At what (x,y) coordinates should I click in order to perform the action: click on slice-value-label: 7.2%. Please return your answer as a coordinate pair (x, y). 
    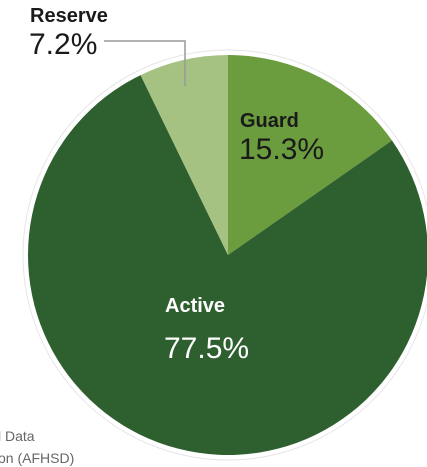
    Looking at the image, I should click on (63, 44).